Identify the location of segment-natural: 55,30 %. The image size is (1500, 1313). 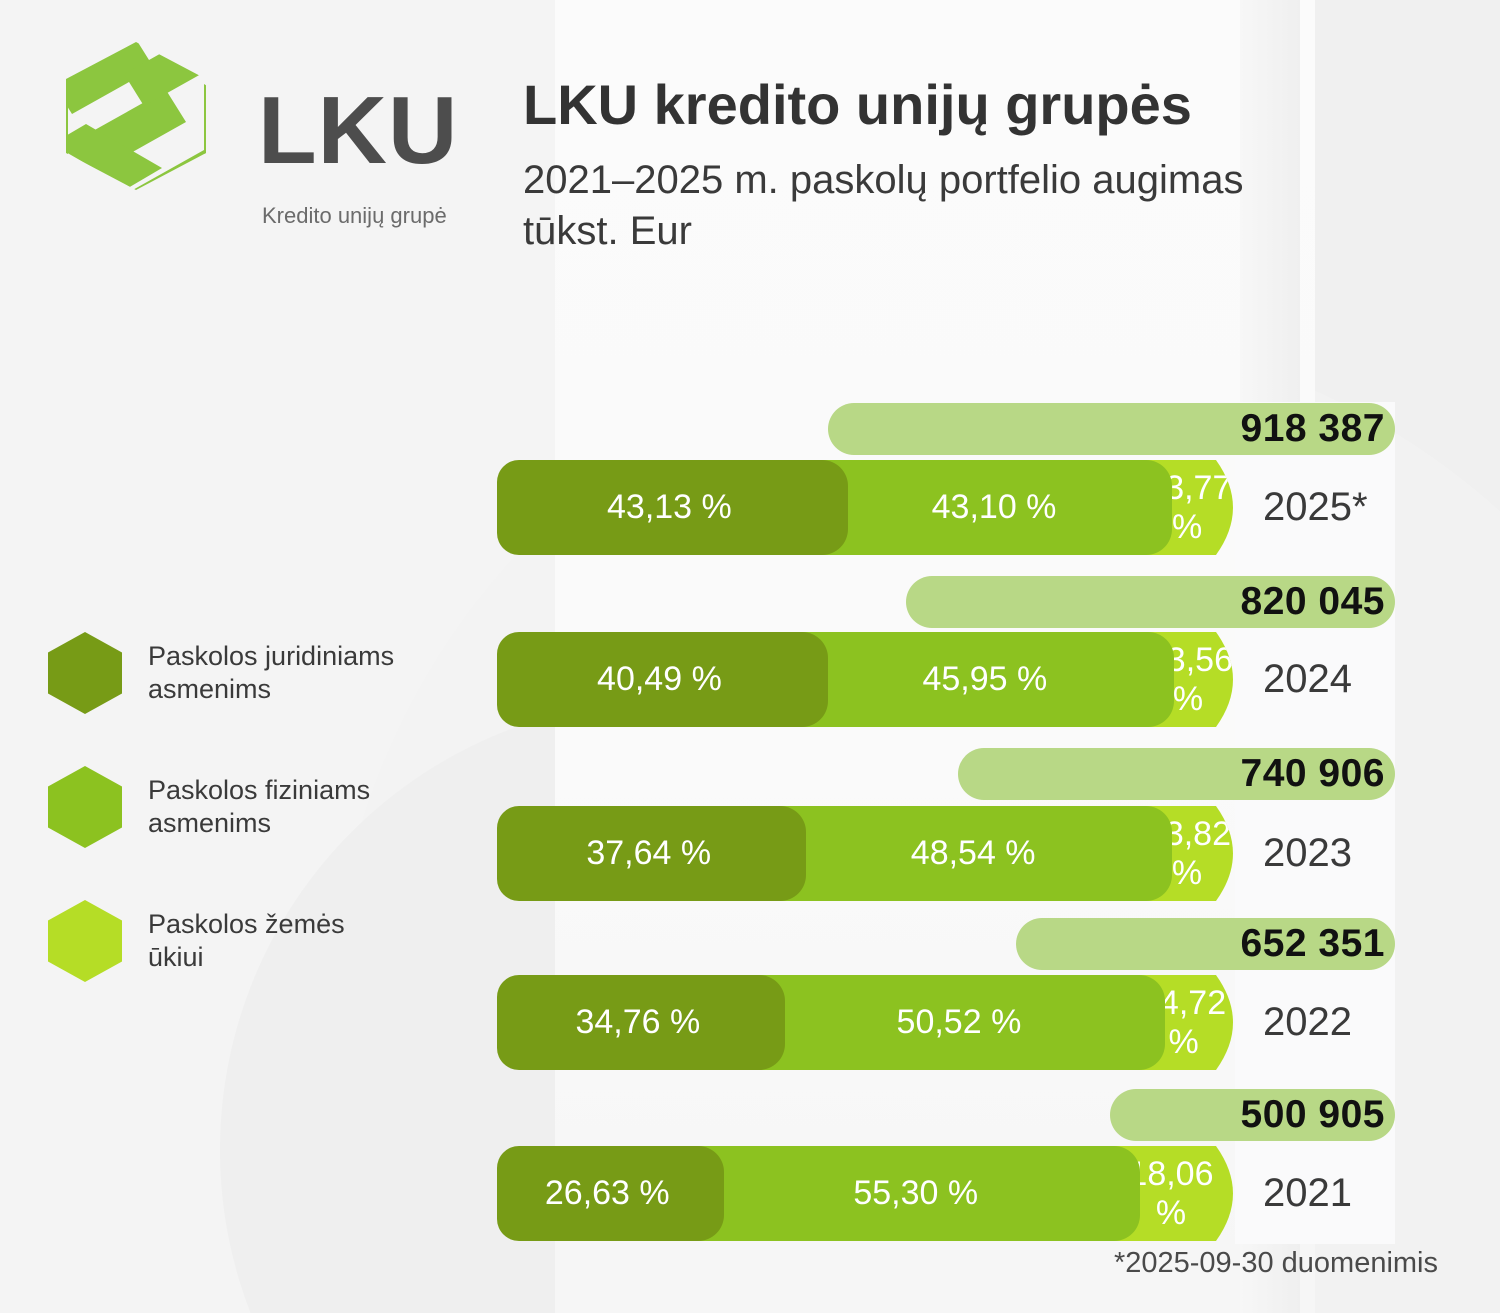
(918, 1193).